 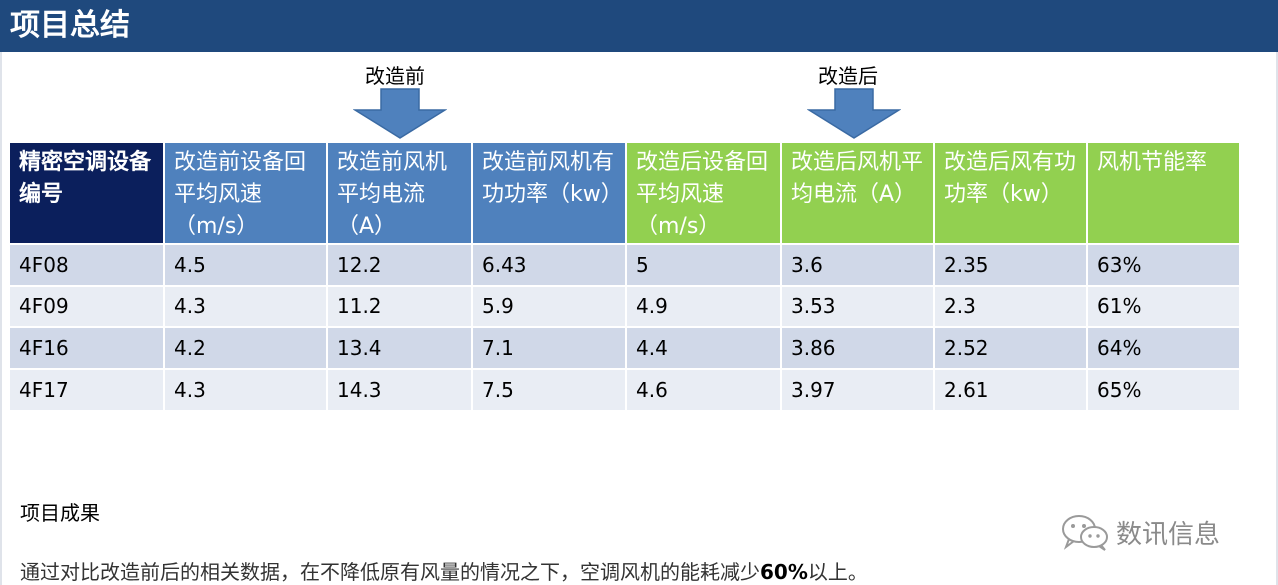 I want to click on cell-after-airspeed: 4.9, so click(x=704, y=305).